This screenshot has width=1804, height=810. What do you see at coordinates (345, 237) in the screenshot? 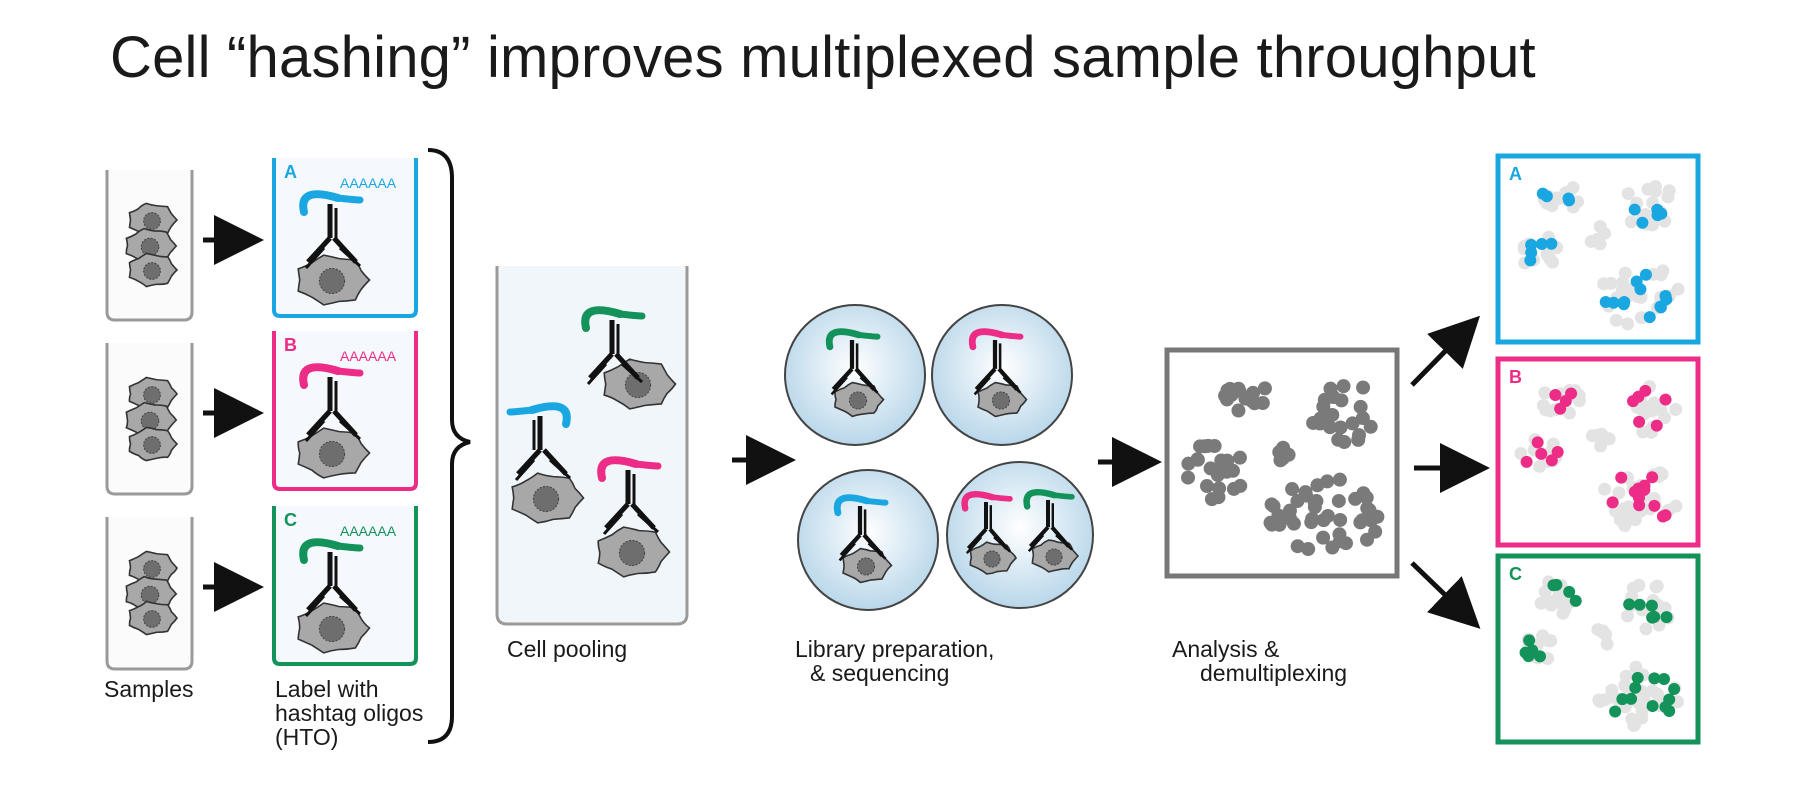
I see `hto-panel-a: AAAAAAA` at bounding box center [345, 237].